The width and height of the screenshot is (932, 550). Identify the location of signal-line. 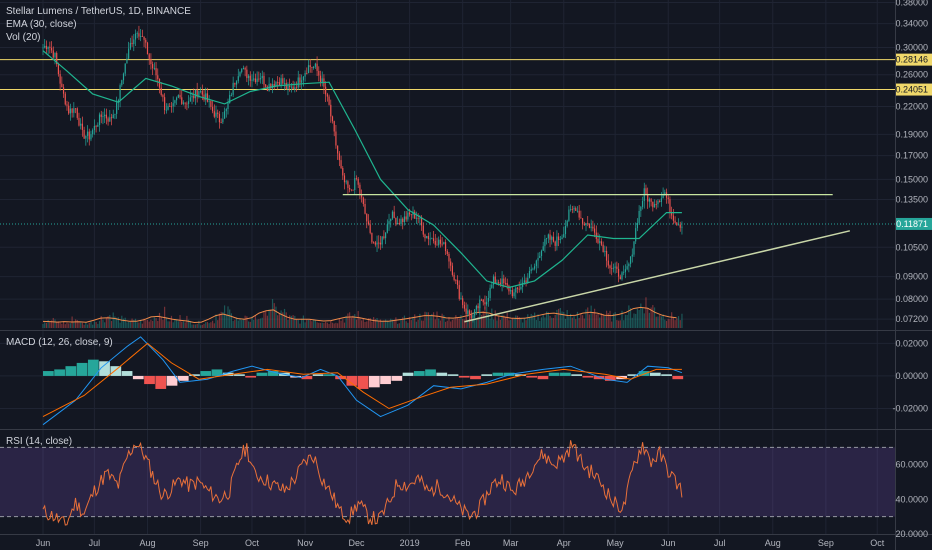
(362, 380).